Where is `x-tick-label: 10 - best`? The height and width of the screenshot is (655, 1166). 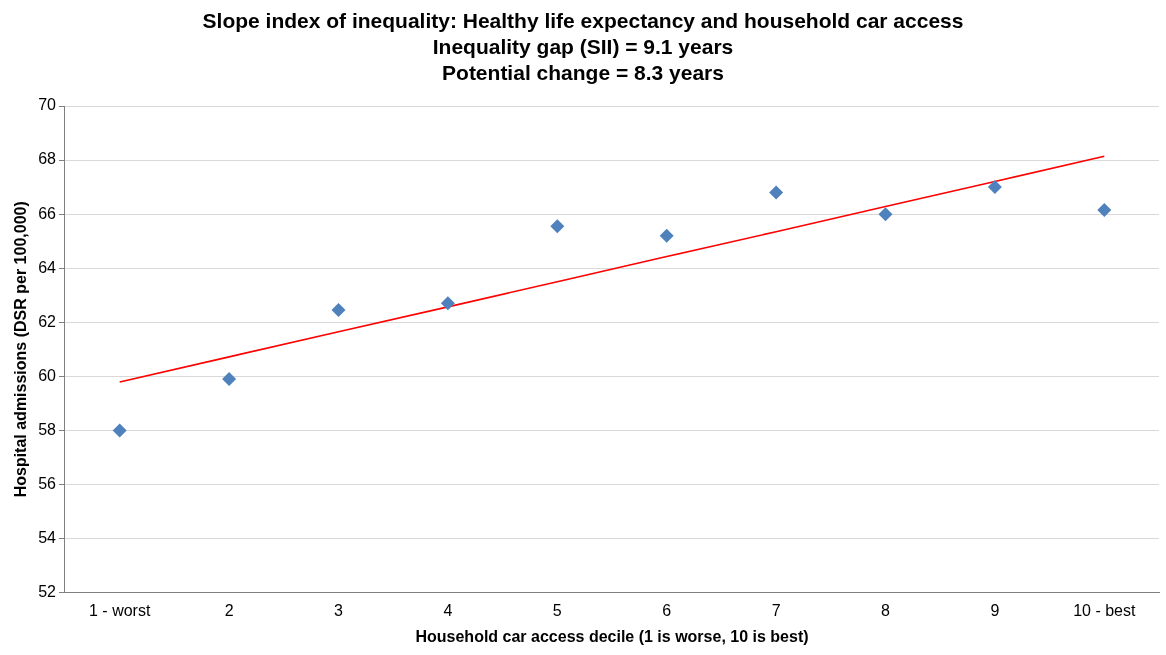
x-tick-label: 10 - best is located at coordinates (1104, 610).